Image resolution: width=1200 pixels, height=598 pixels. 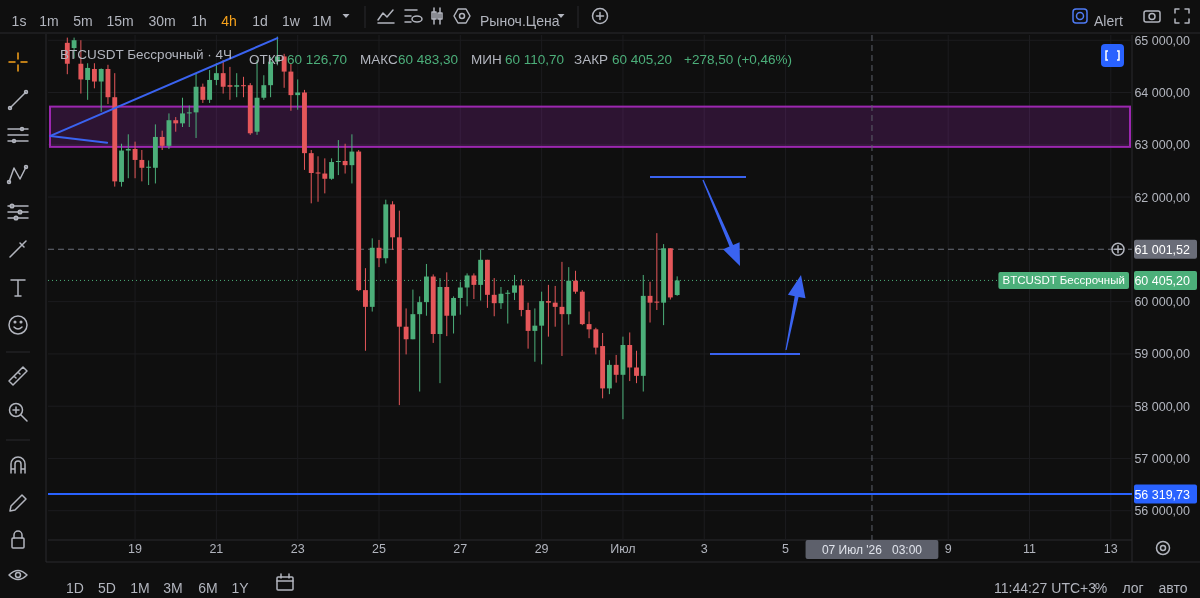 What do you see at coordinates (520, 21) in the screenshot?
I see `text: Рыноч.Цена` at bounding box center [520, 21].